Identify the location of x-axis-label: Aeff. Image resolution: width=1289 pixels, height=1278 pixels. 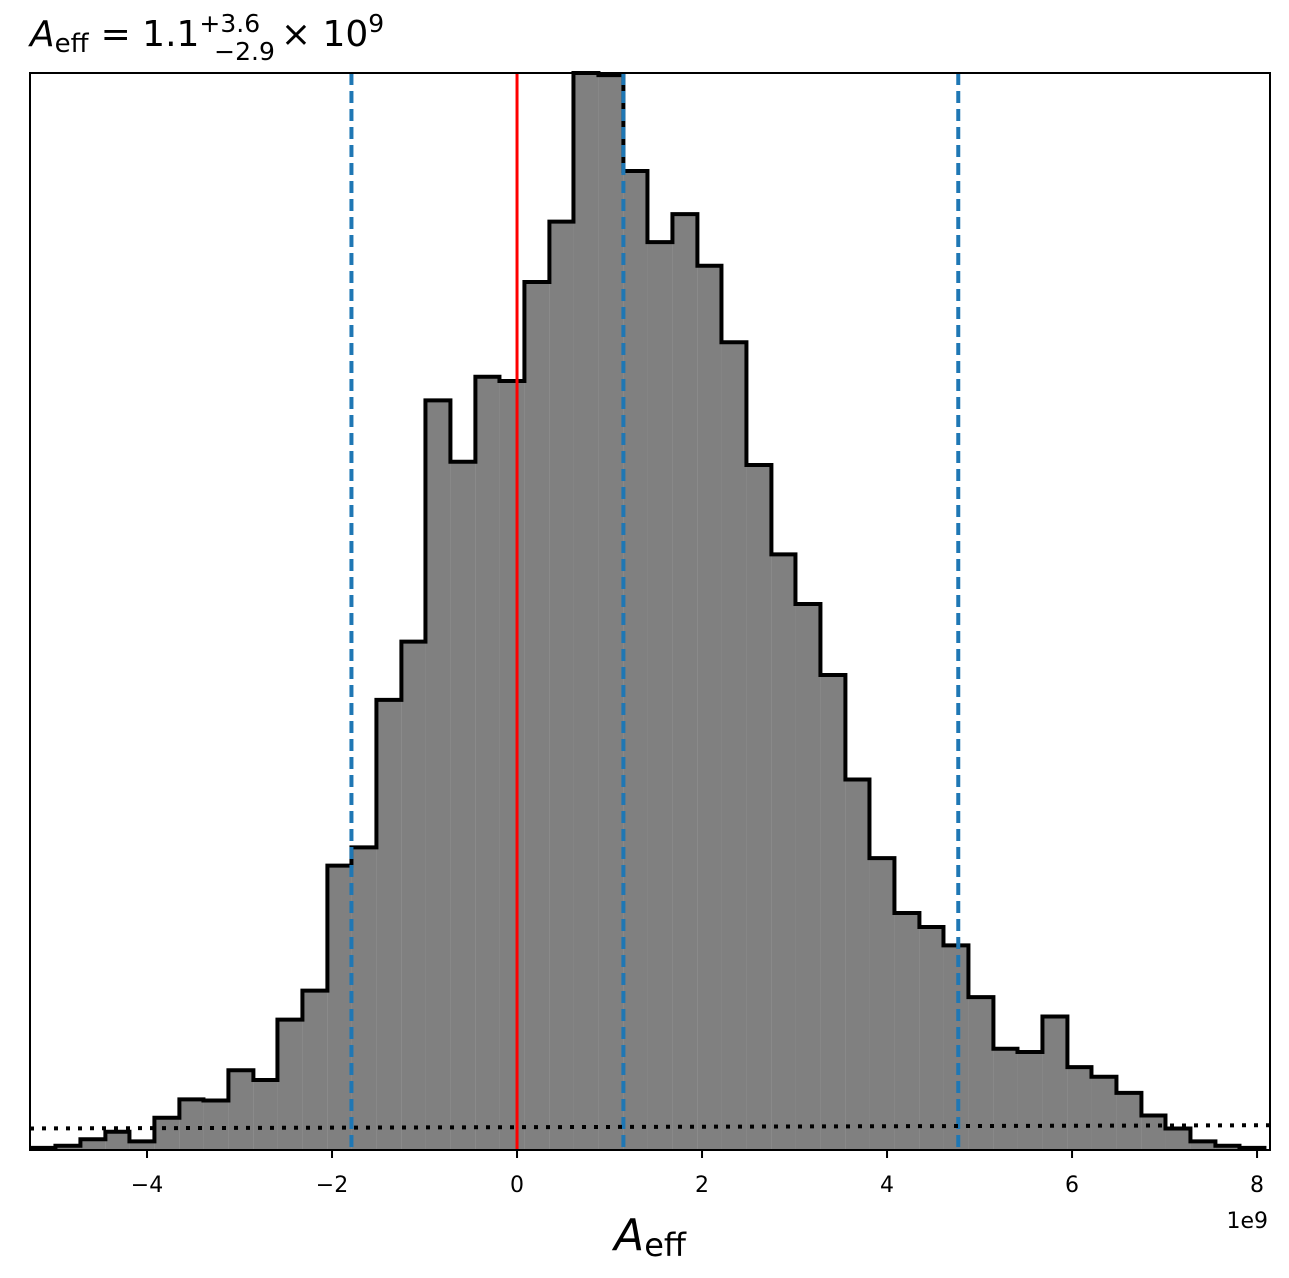
(649, 1237).